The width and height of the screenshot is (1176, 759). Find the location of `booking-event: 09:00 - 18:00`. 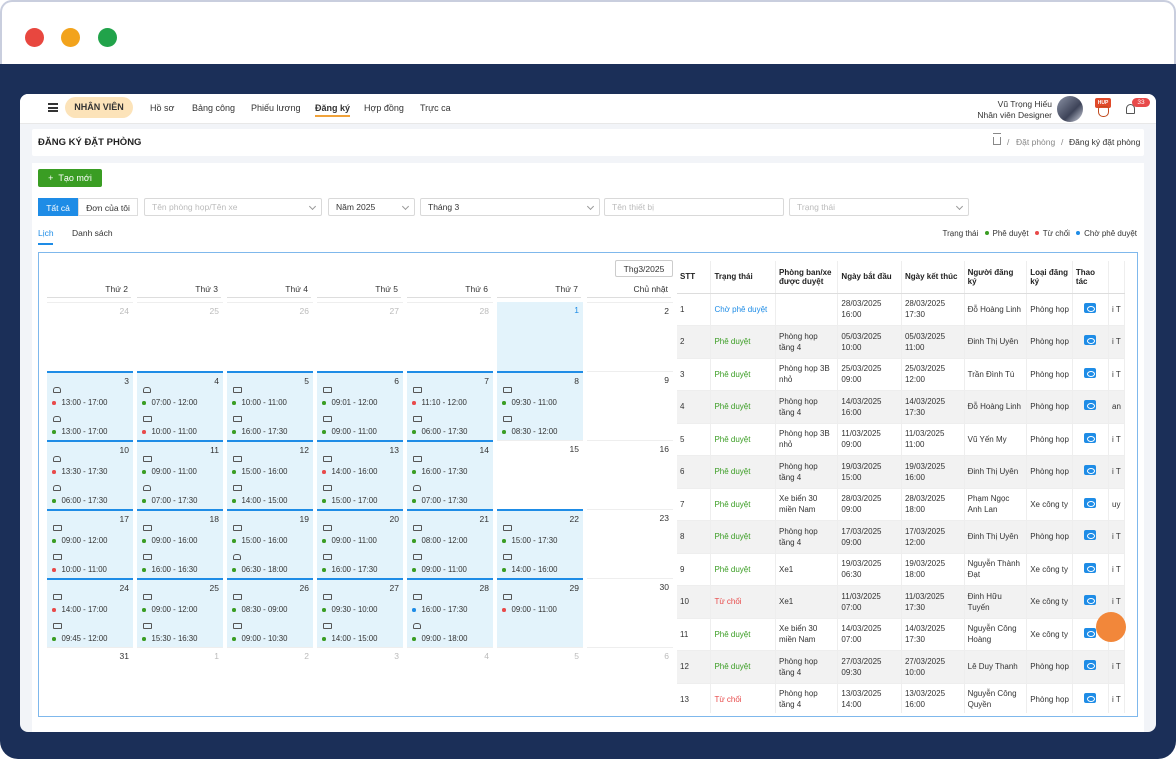

booking-event: 09:00 - 18:00 is located at coordinates (439, 638).